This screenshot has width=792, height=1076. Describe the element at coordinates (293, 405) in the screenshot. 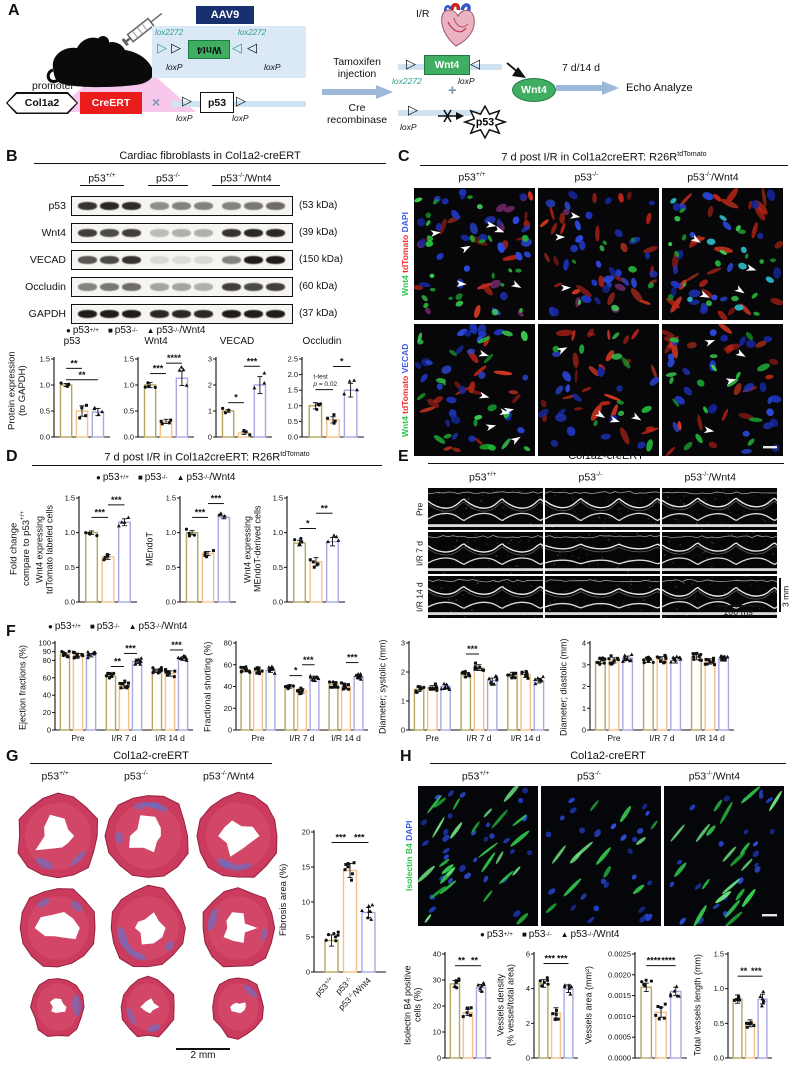

I see `tick-label: 1.0` at that location.